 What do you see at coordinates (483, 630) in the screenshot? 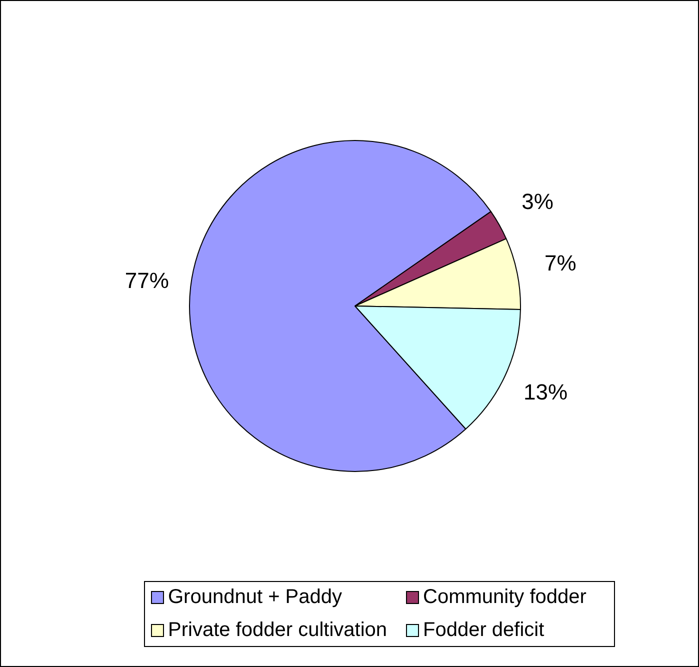
I see `legend-label: Fodder deficit` at bounding box center [483, 630].